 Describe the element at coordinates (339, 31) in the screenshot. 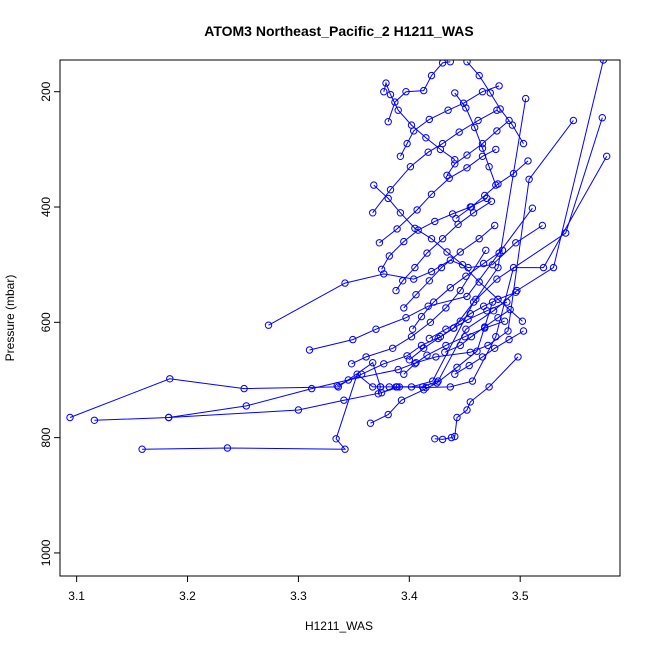

I see `chart-title: ATOM3 Northeast_Pacific_2 H1211_WAS` at that location.